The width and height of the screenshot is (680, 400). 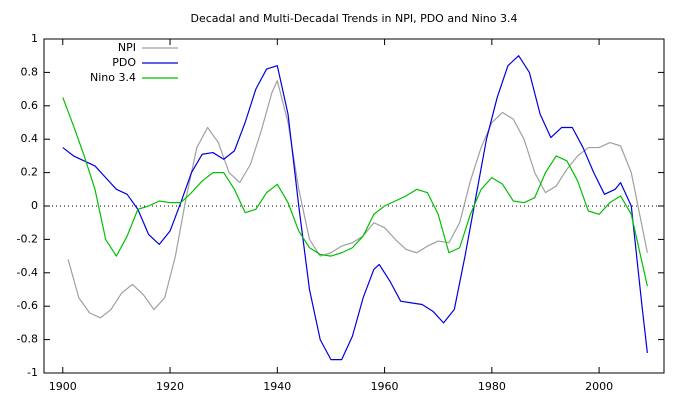 I want to click on y-tick-label: 0, so click(x=34, y=205).